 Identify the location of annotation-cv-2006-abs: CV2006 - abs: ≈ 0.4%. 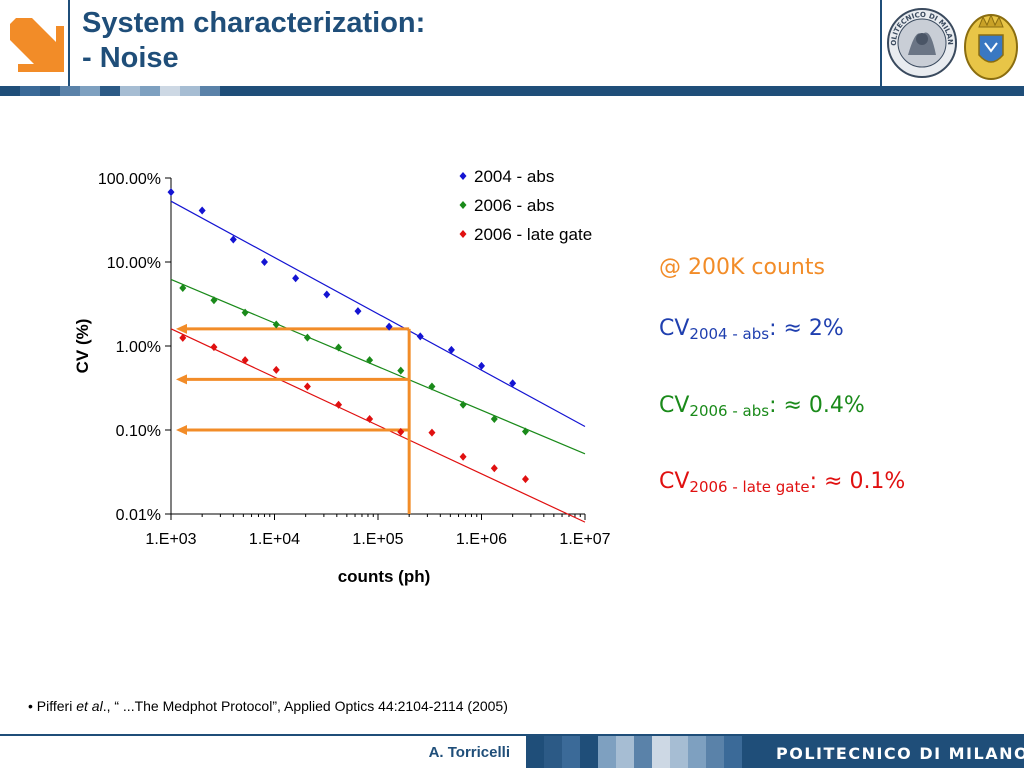
(762, 406).